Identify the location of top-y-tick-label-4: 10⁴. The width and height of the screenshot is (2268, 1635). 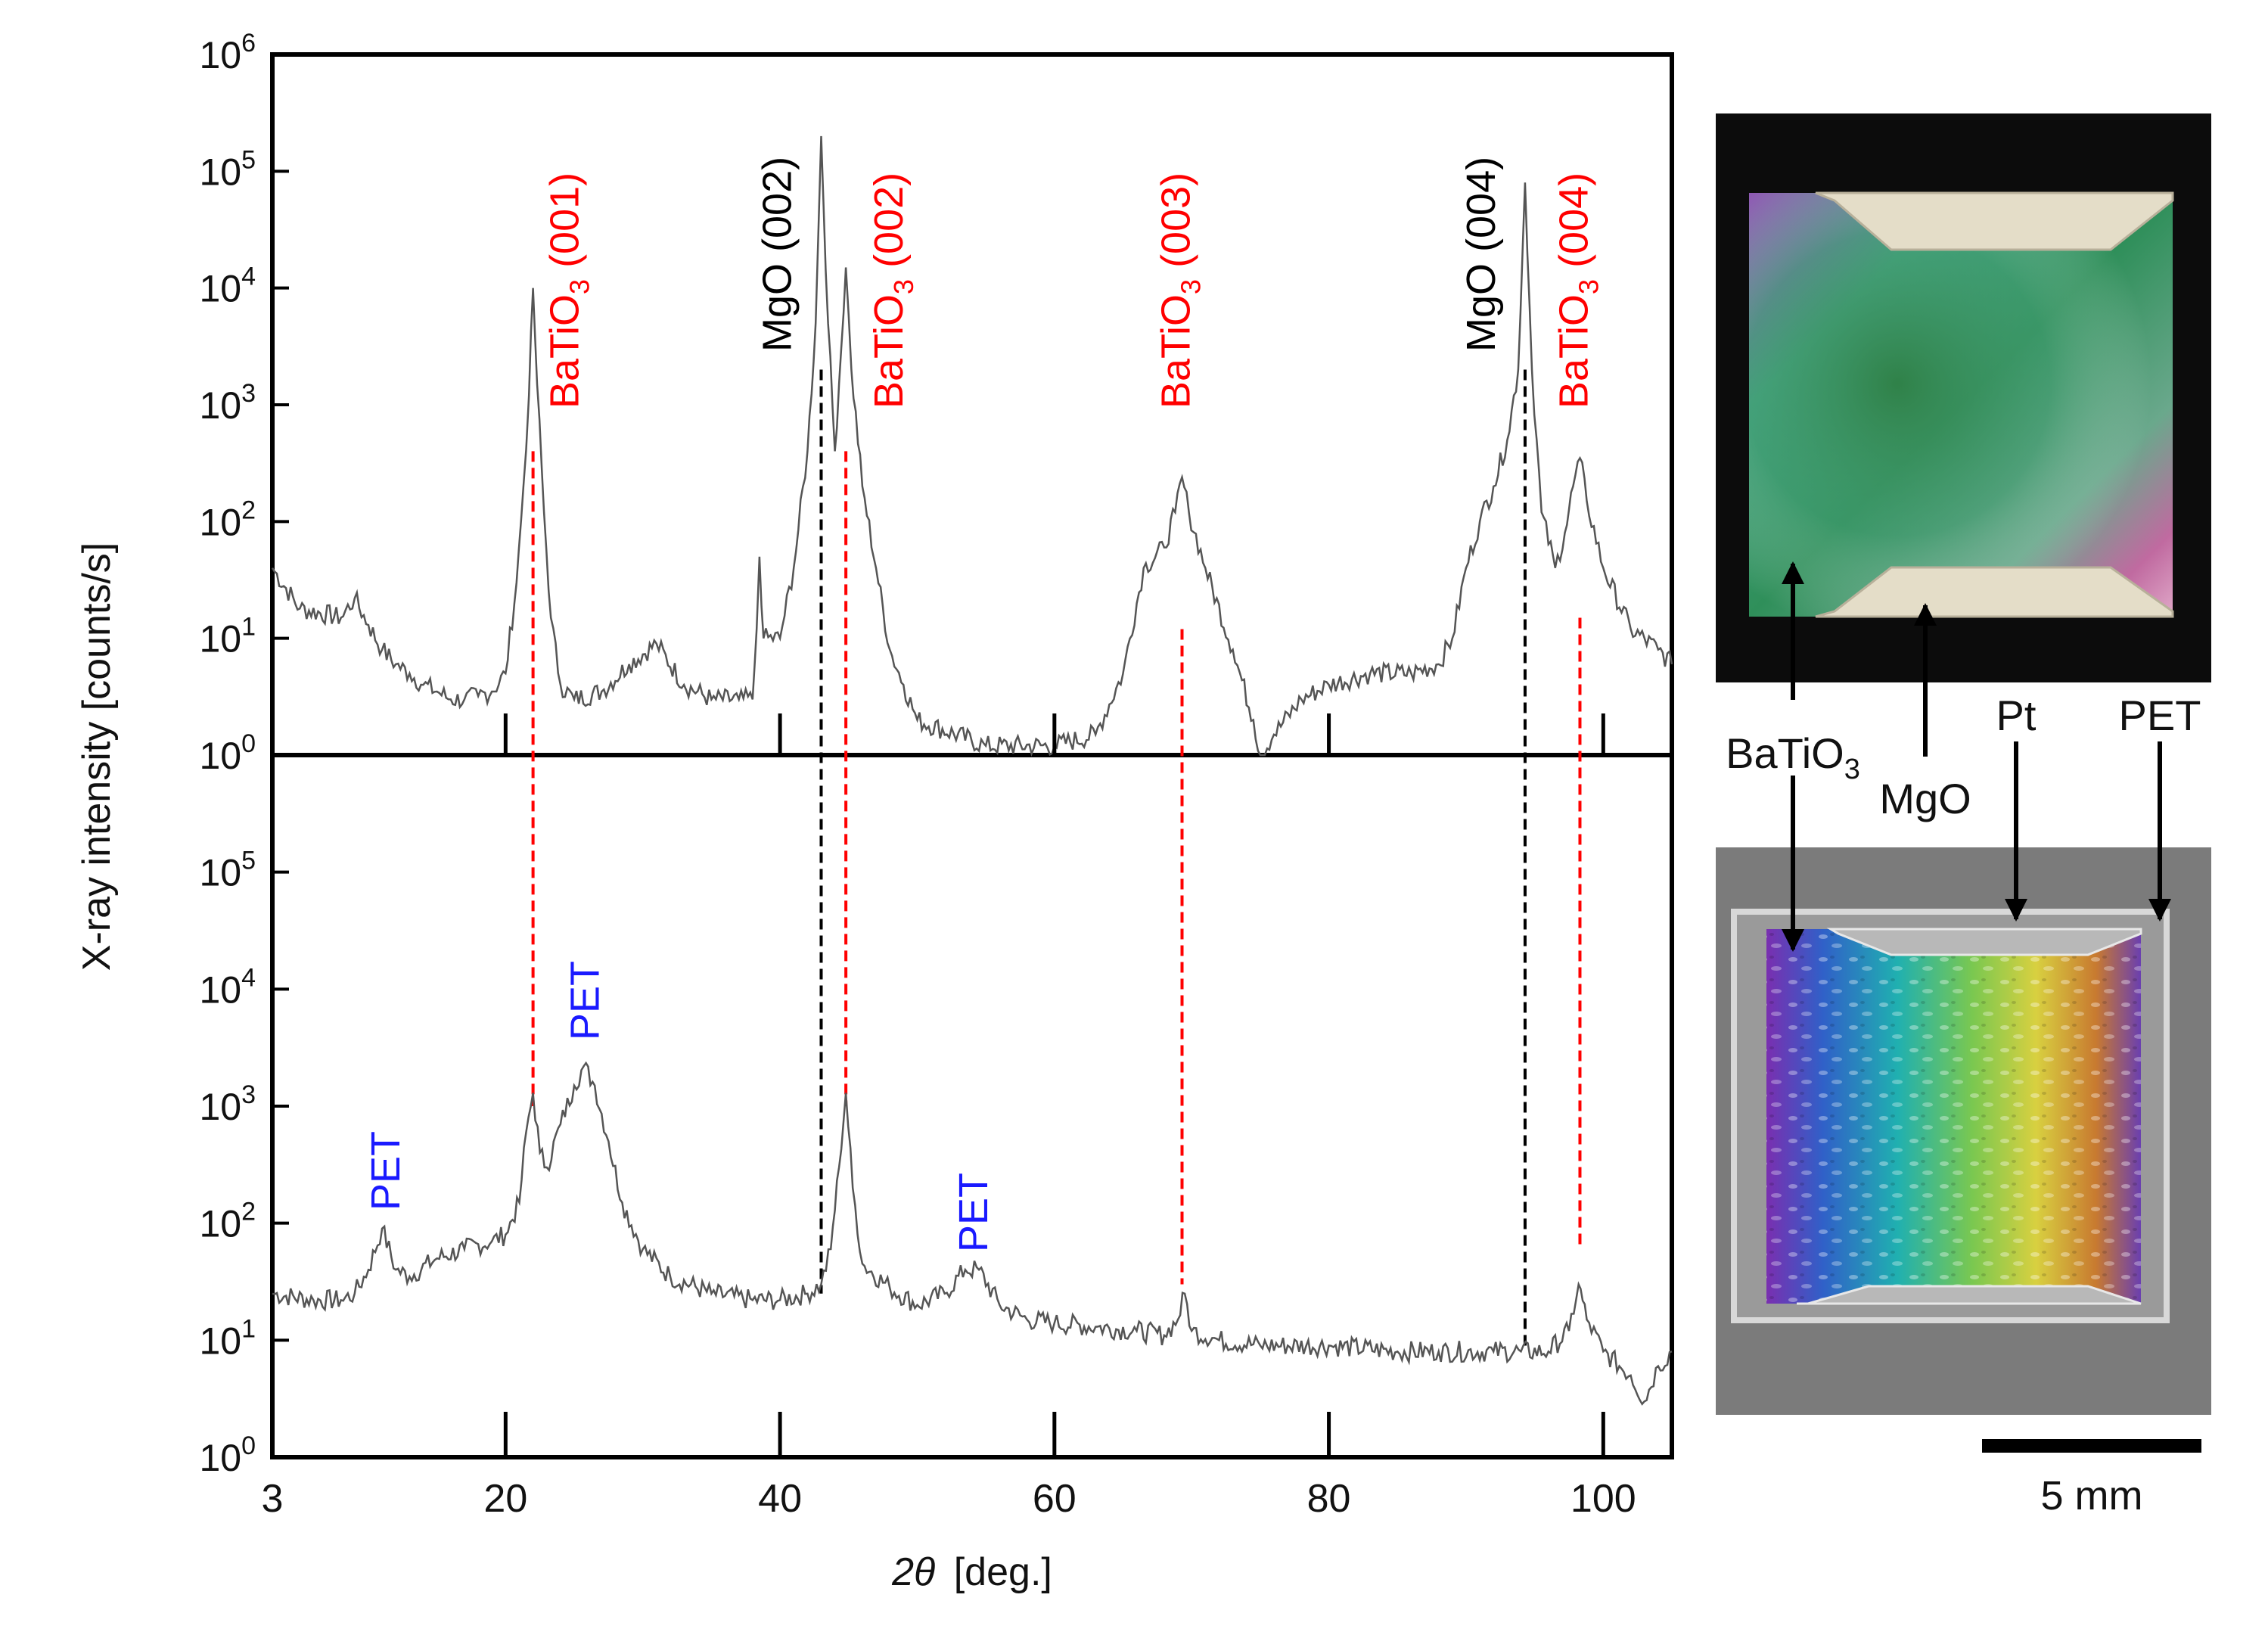
(228, 287).